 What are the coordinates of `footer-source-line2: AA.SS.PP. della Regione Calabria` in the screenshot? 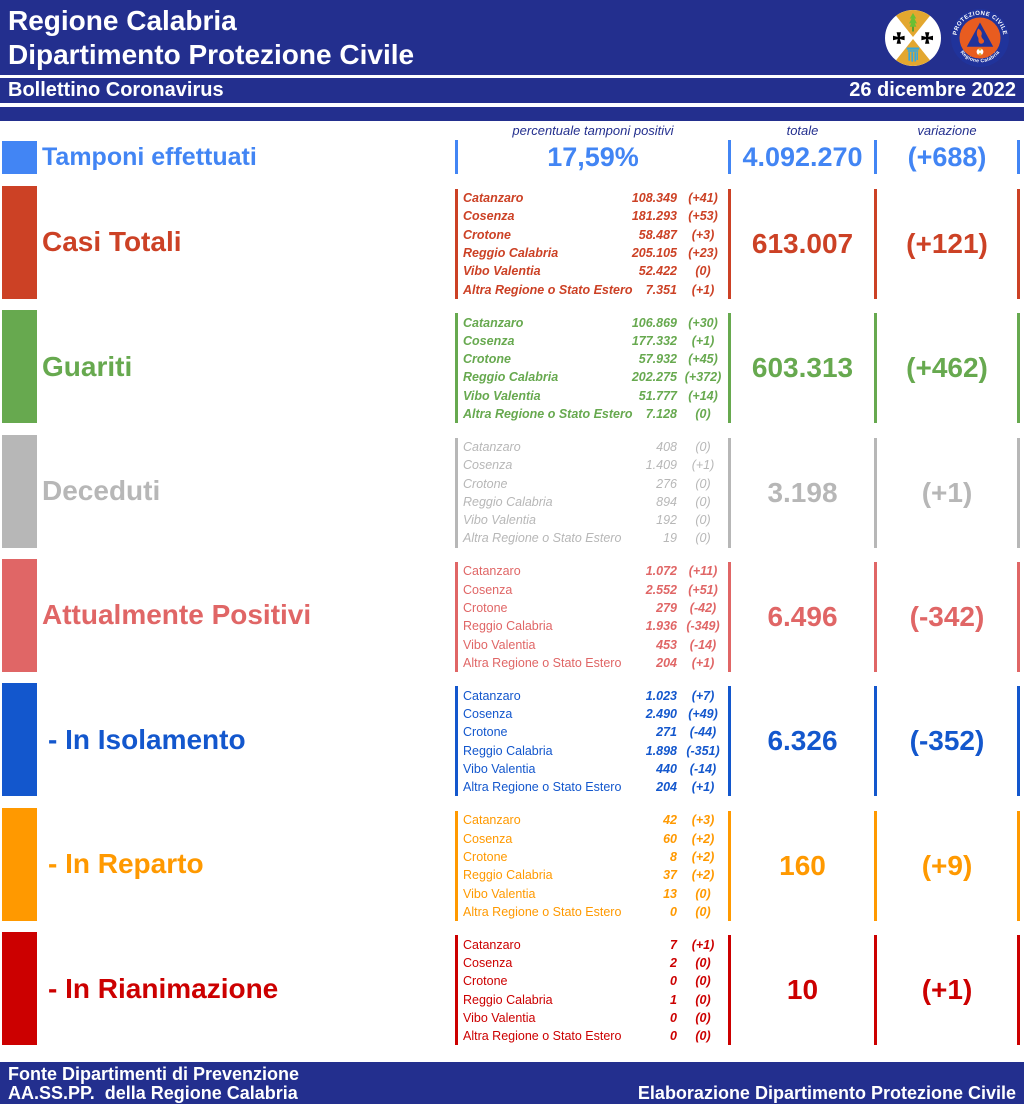 It's located at (153, 1093).